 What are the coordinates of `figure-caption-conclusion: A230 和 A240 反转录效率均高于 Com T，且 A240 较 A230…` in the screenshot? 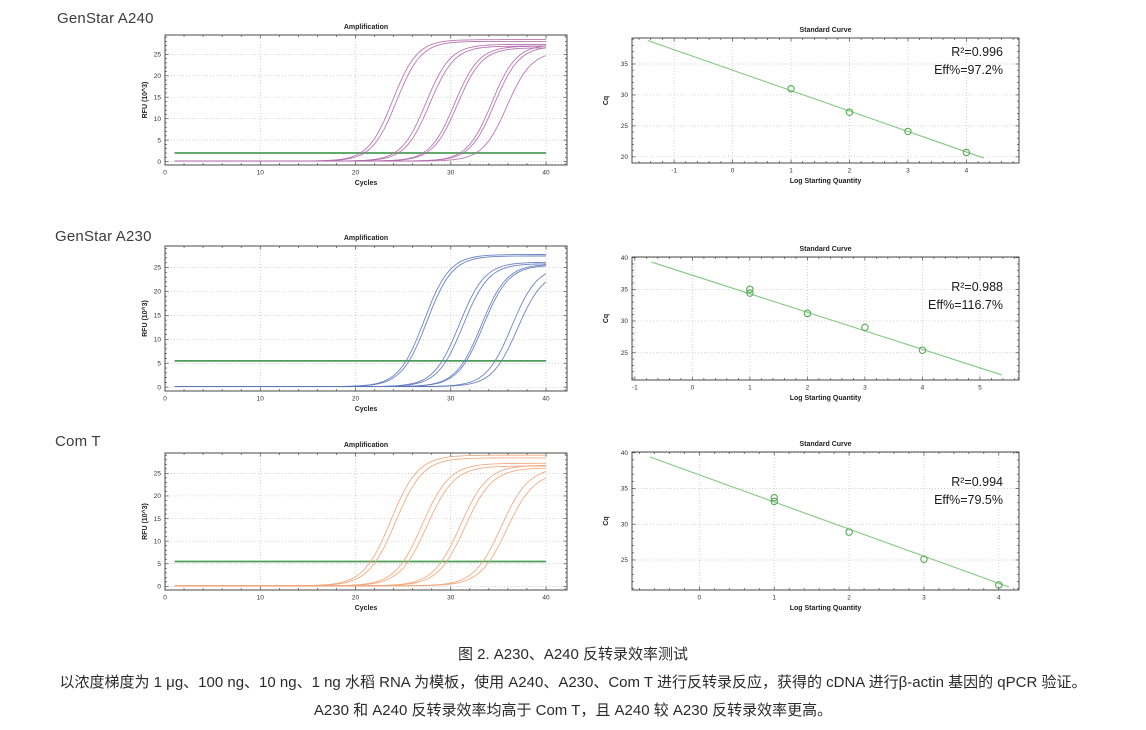 It's located at (573, 710).